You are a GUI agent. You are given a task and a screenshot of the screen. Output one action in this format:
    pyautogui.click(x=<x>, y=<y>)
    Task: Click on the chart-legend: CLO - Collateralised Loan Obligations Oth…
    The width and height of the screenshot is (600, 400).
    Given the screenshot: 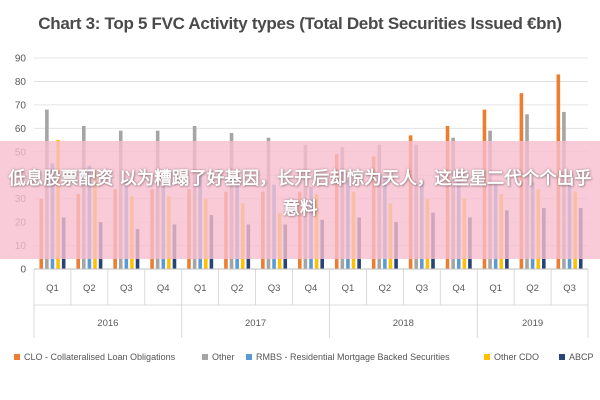 What is the action you would take?
    pyautogui.click(x=304, y=358)
    